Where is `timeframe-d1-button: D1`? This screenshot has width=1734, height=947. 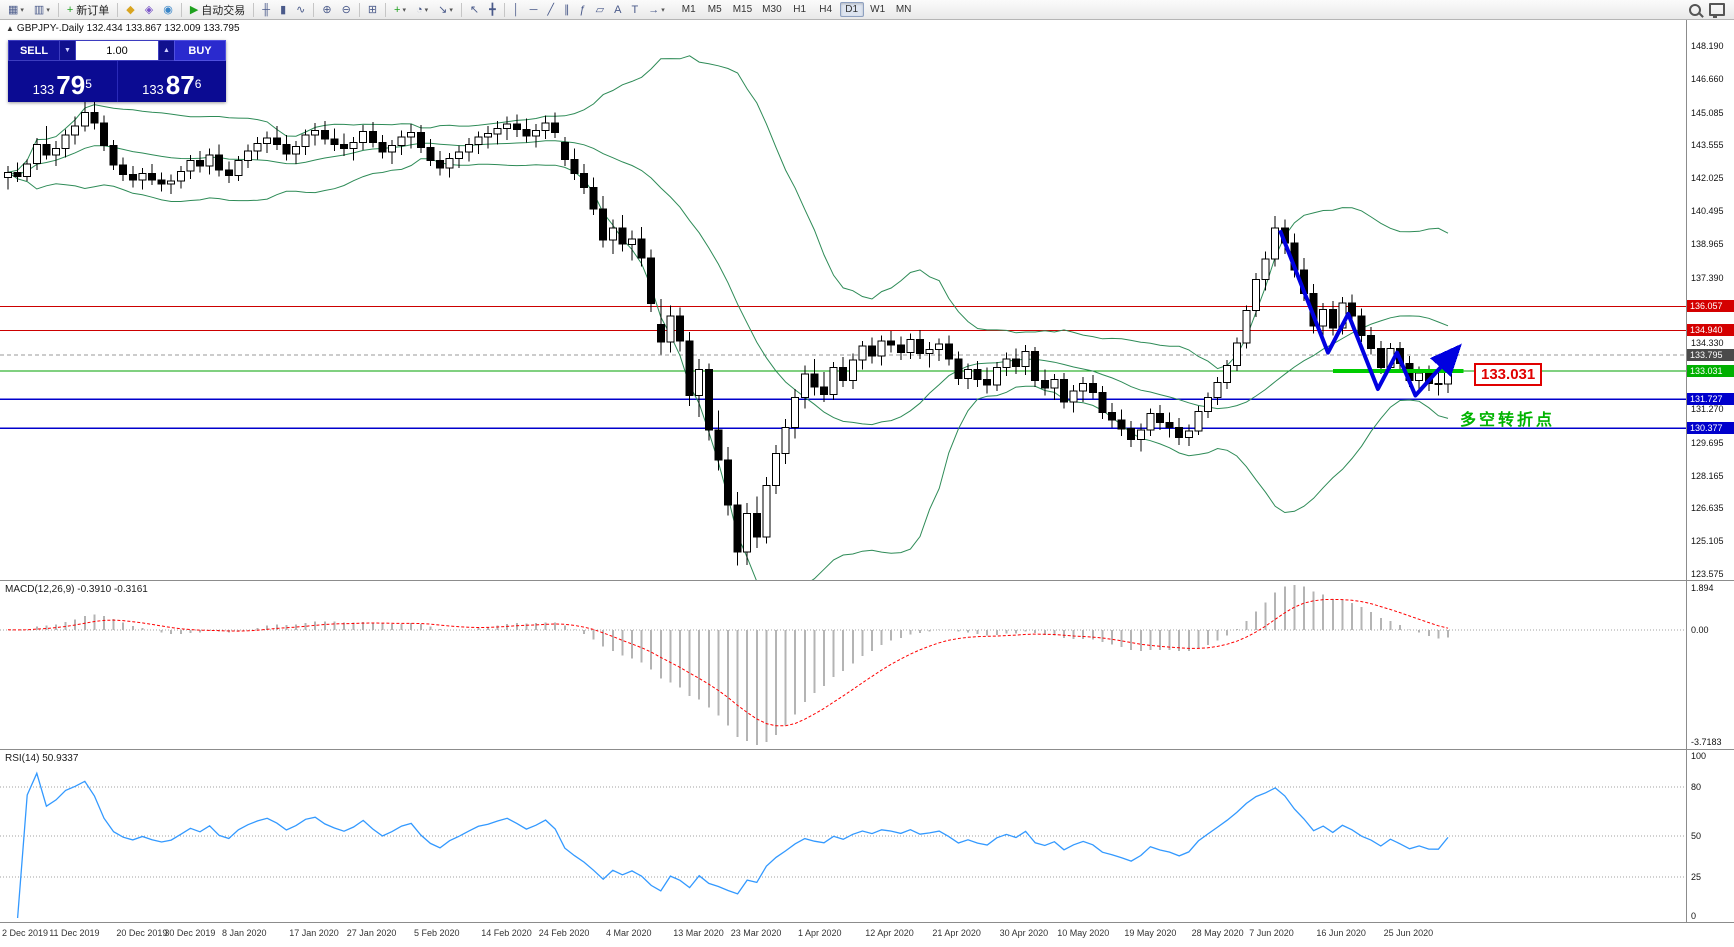 timeframe-d1-button: D1 is located at coordinates (851, 9).